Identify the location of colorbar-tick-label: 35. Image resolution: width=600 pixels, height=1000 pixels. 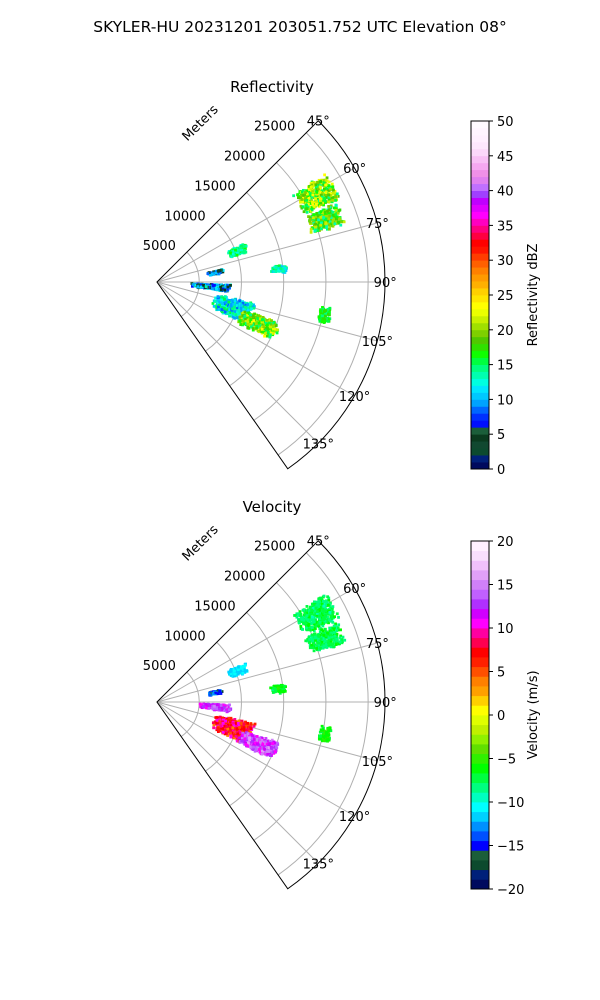
(505, 226).